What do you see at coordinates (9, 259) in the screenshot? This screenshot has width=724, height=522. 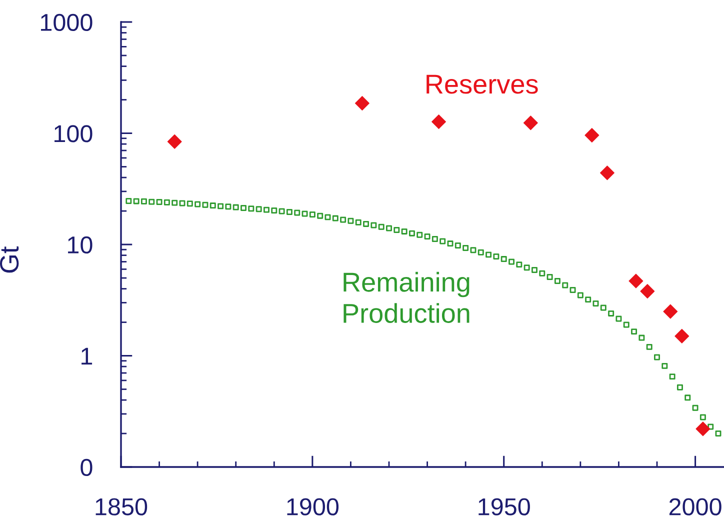 I see `y-axis-title: Gt` at bounding box center [9, 259].